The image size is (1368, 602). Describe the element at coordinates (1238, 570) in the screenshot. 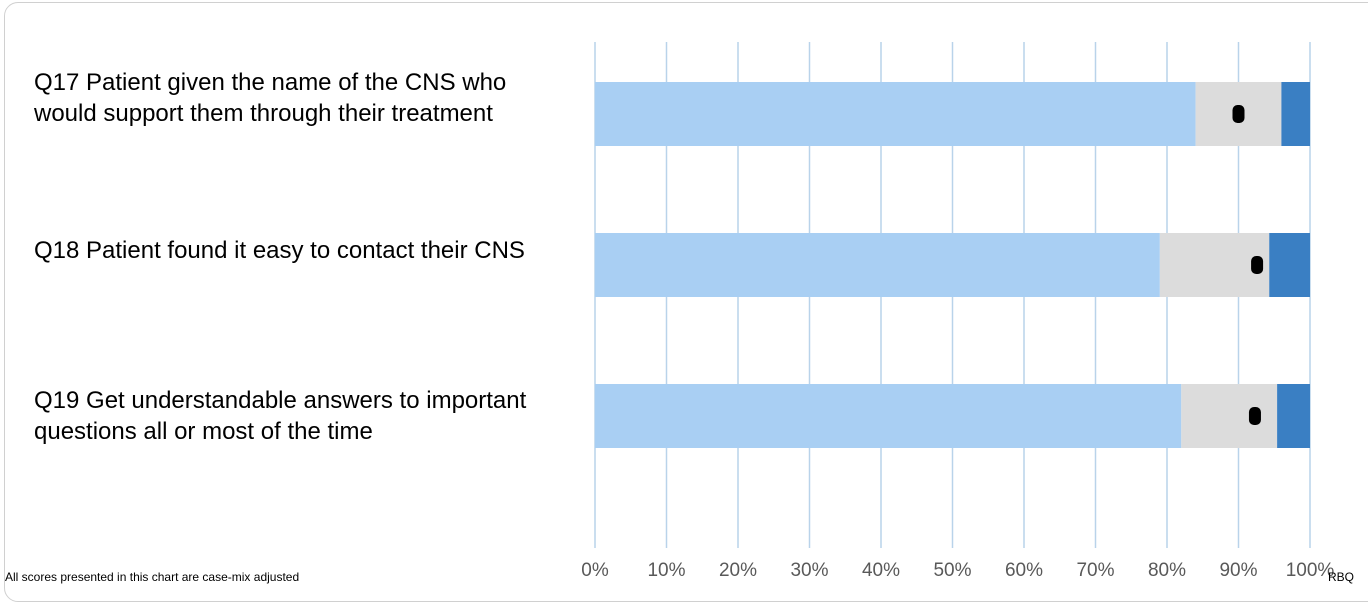

I see `x-tick-label: 90%` at that location.